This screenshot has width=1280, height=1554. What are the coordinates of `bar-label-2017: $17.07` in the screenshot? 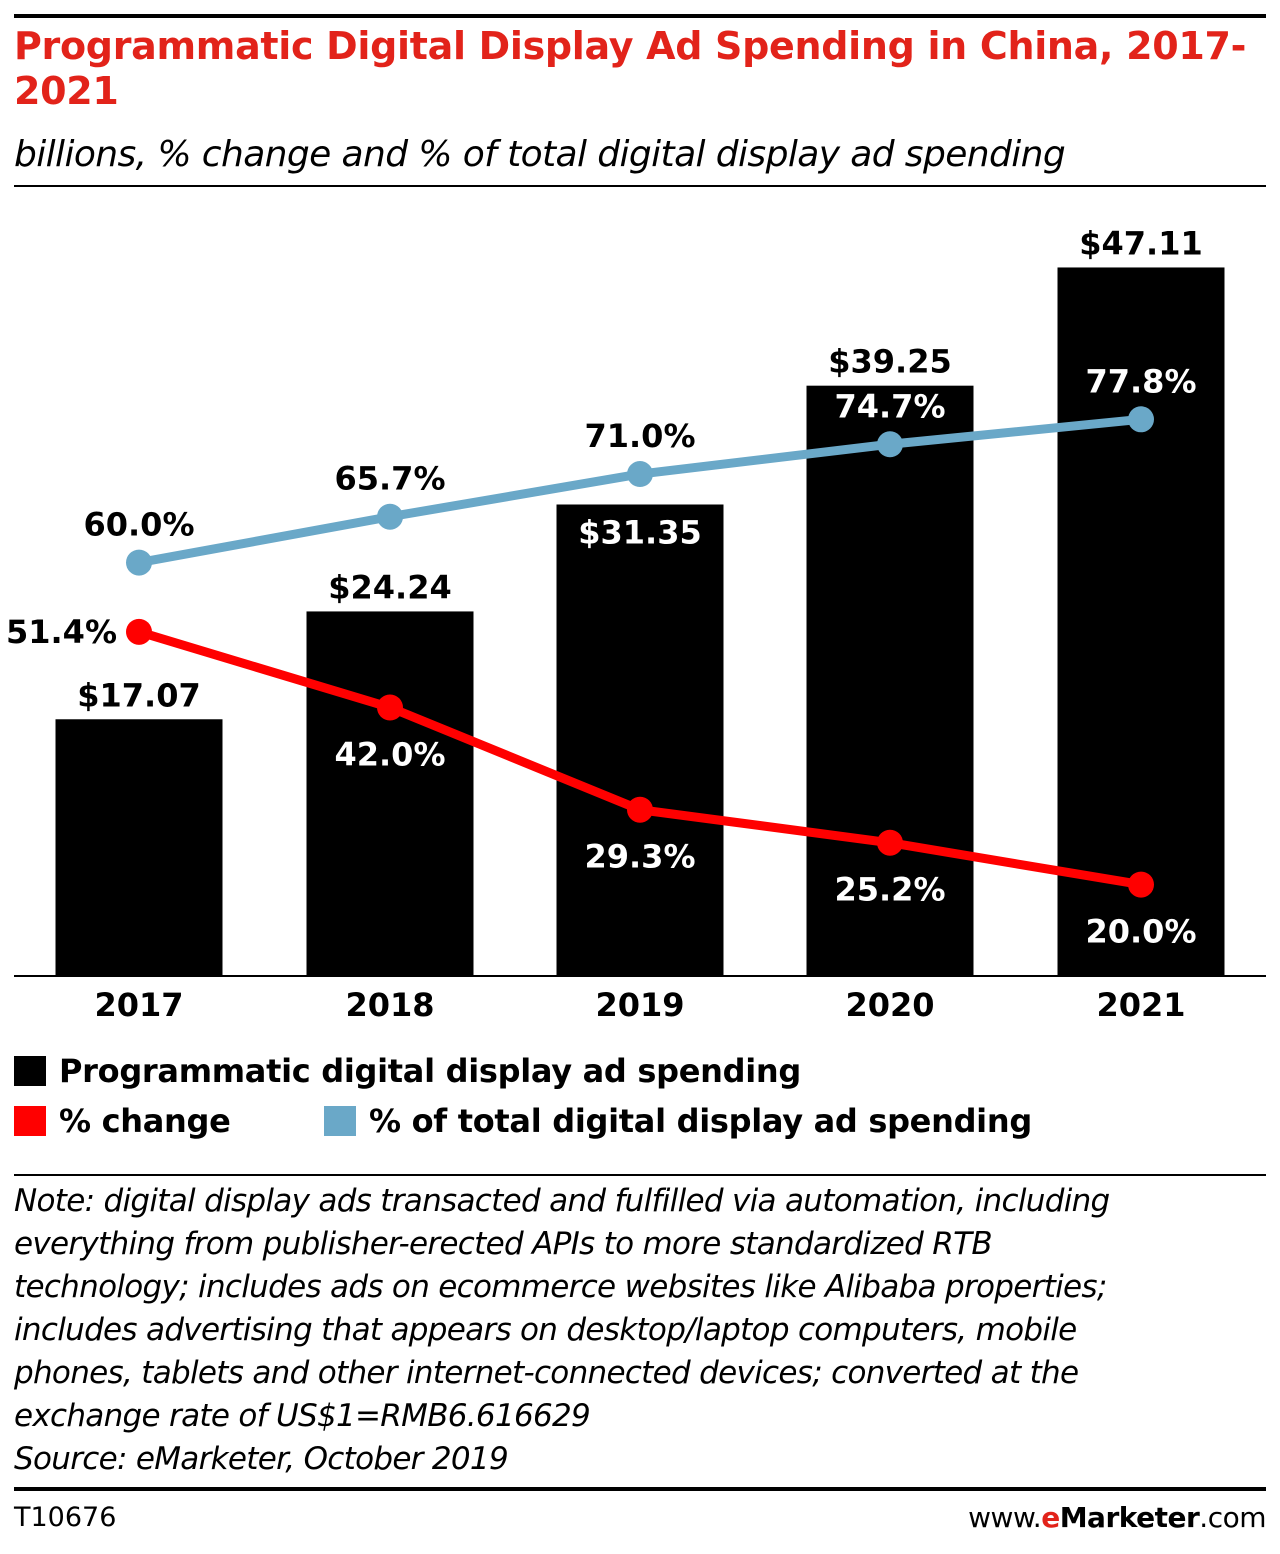 It's located at (138, 695).